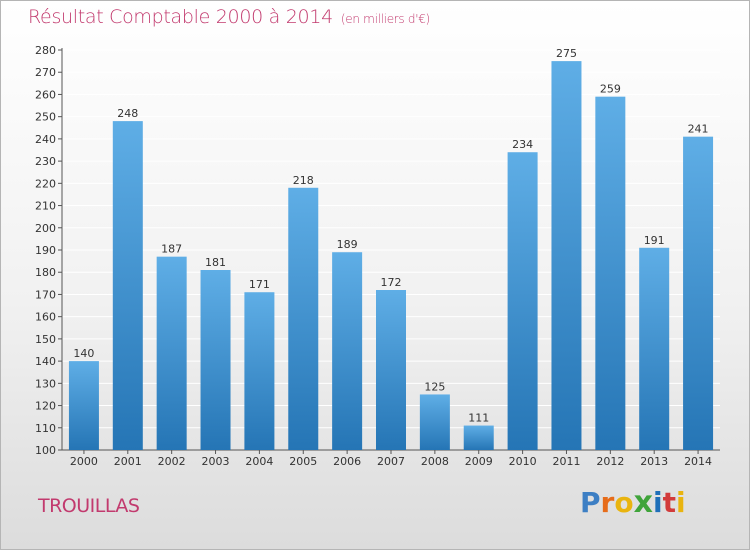 This screenshot has height=550, width=750. Describe the element at coordinates (391, 370) in the screenshot. I see `bar-2007` at that location.